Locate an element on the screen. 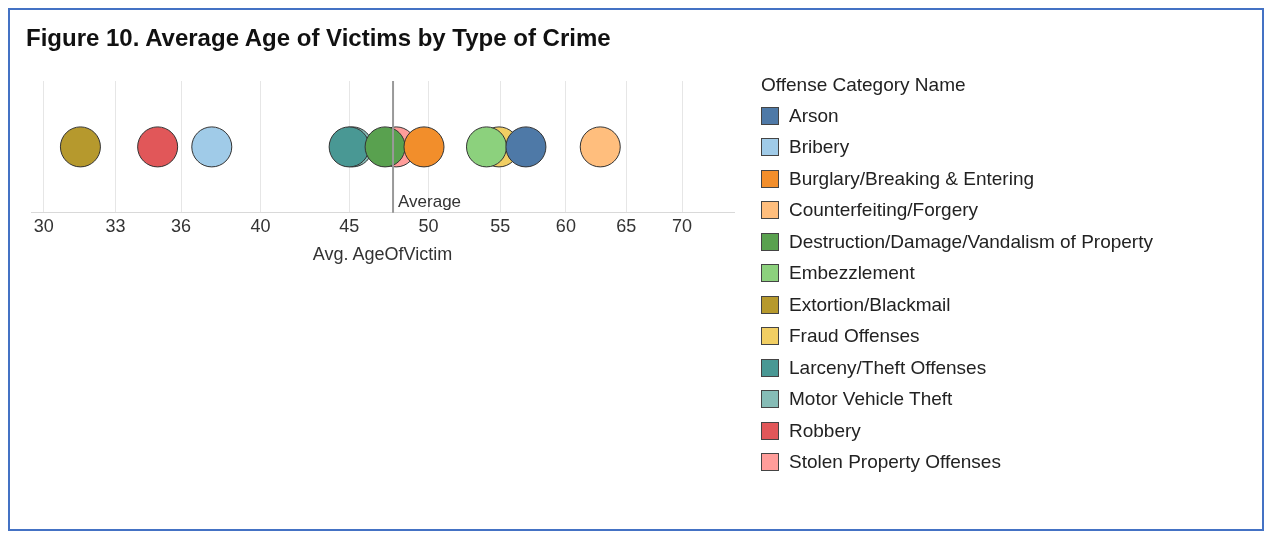  legend-label: Counterfeiting/Forgery is located at coordinates (884, 210).